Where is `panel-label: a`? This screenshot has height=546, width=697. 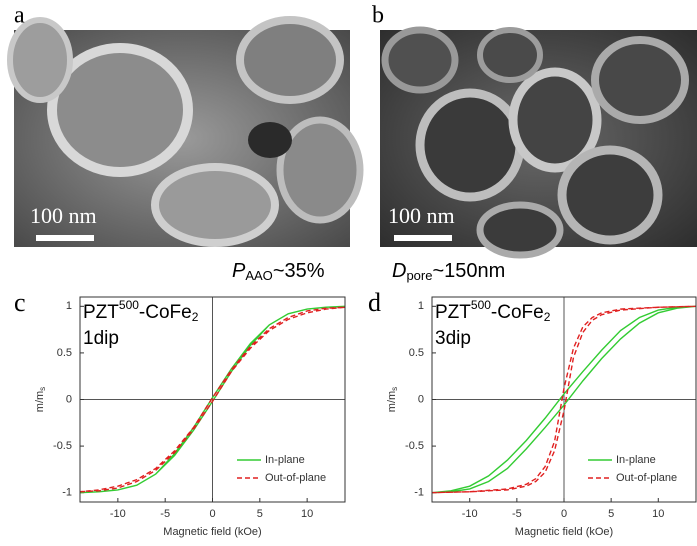 panel-label: a is located at coordinates (19, 16).